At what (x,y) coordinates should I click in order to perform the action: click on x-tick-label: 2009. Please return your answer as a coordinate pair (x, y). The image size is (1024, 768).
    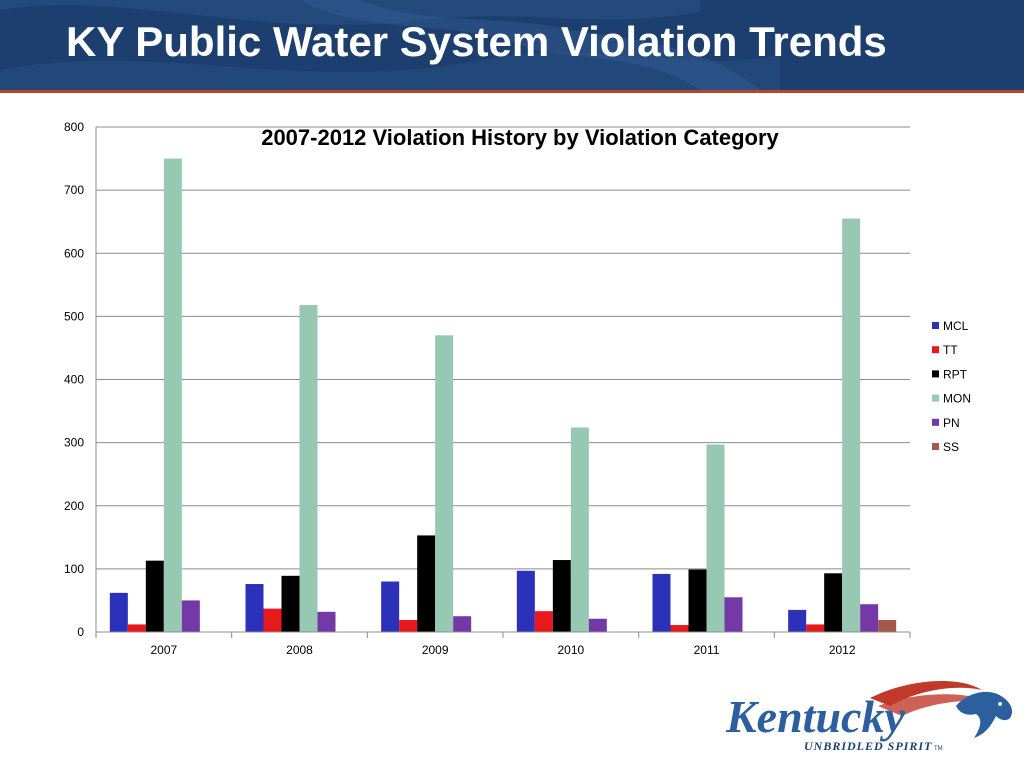
    Looking at the image, I should click on (435, 650).